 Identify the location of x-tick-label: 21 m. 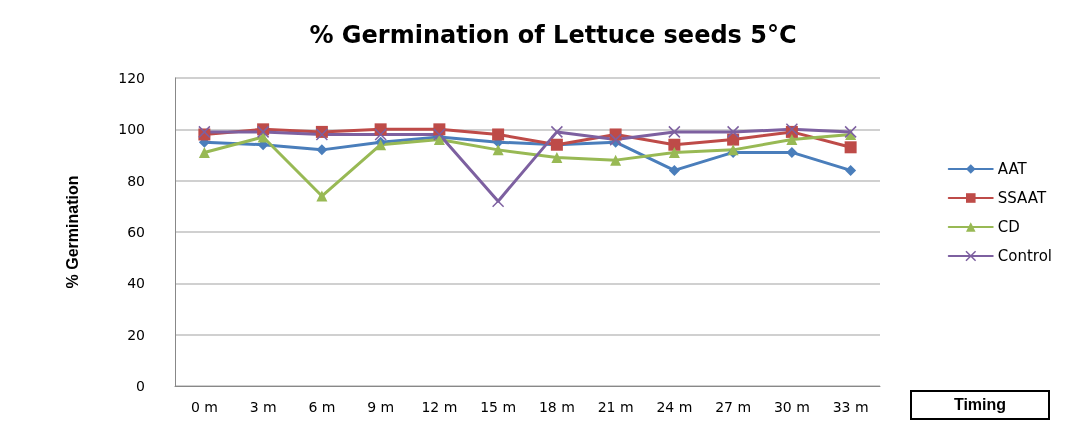
(615, 407).